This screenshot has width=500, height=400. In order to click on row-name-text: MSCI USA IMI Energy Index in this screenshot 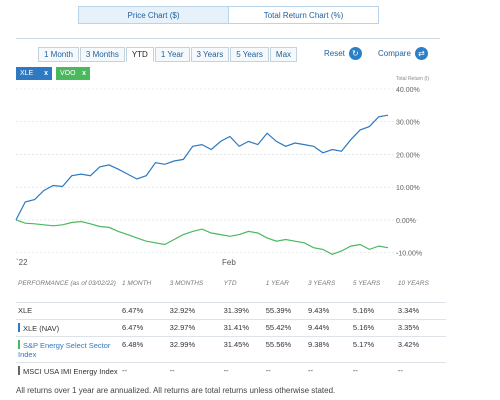, I will do `click(70, 371)`.